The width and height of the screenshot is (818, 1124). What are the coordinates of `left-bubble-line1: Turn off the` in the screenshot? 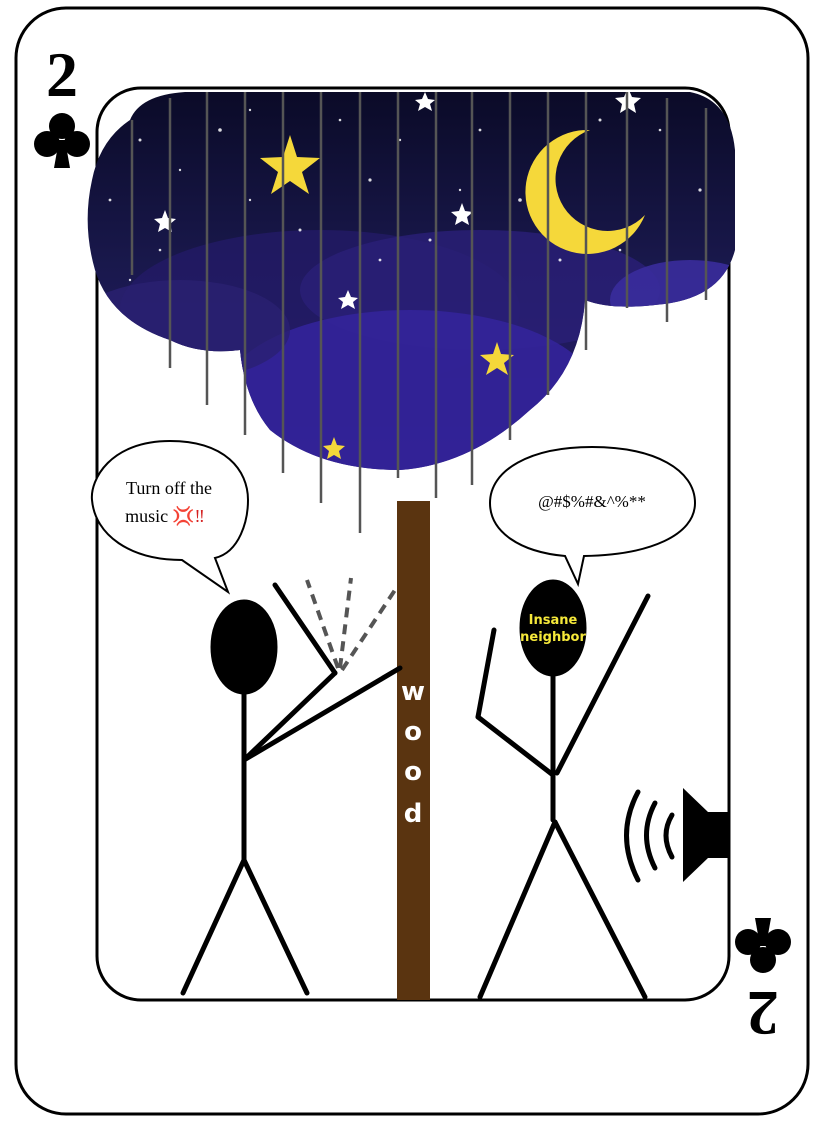 It's located at (169, 488).